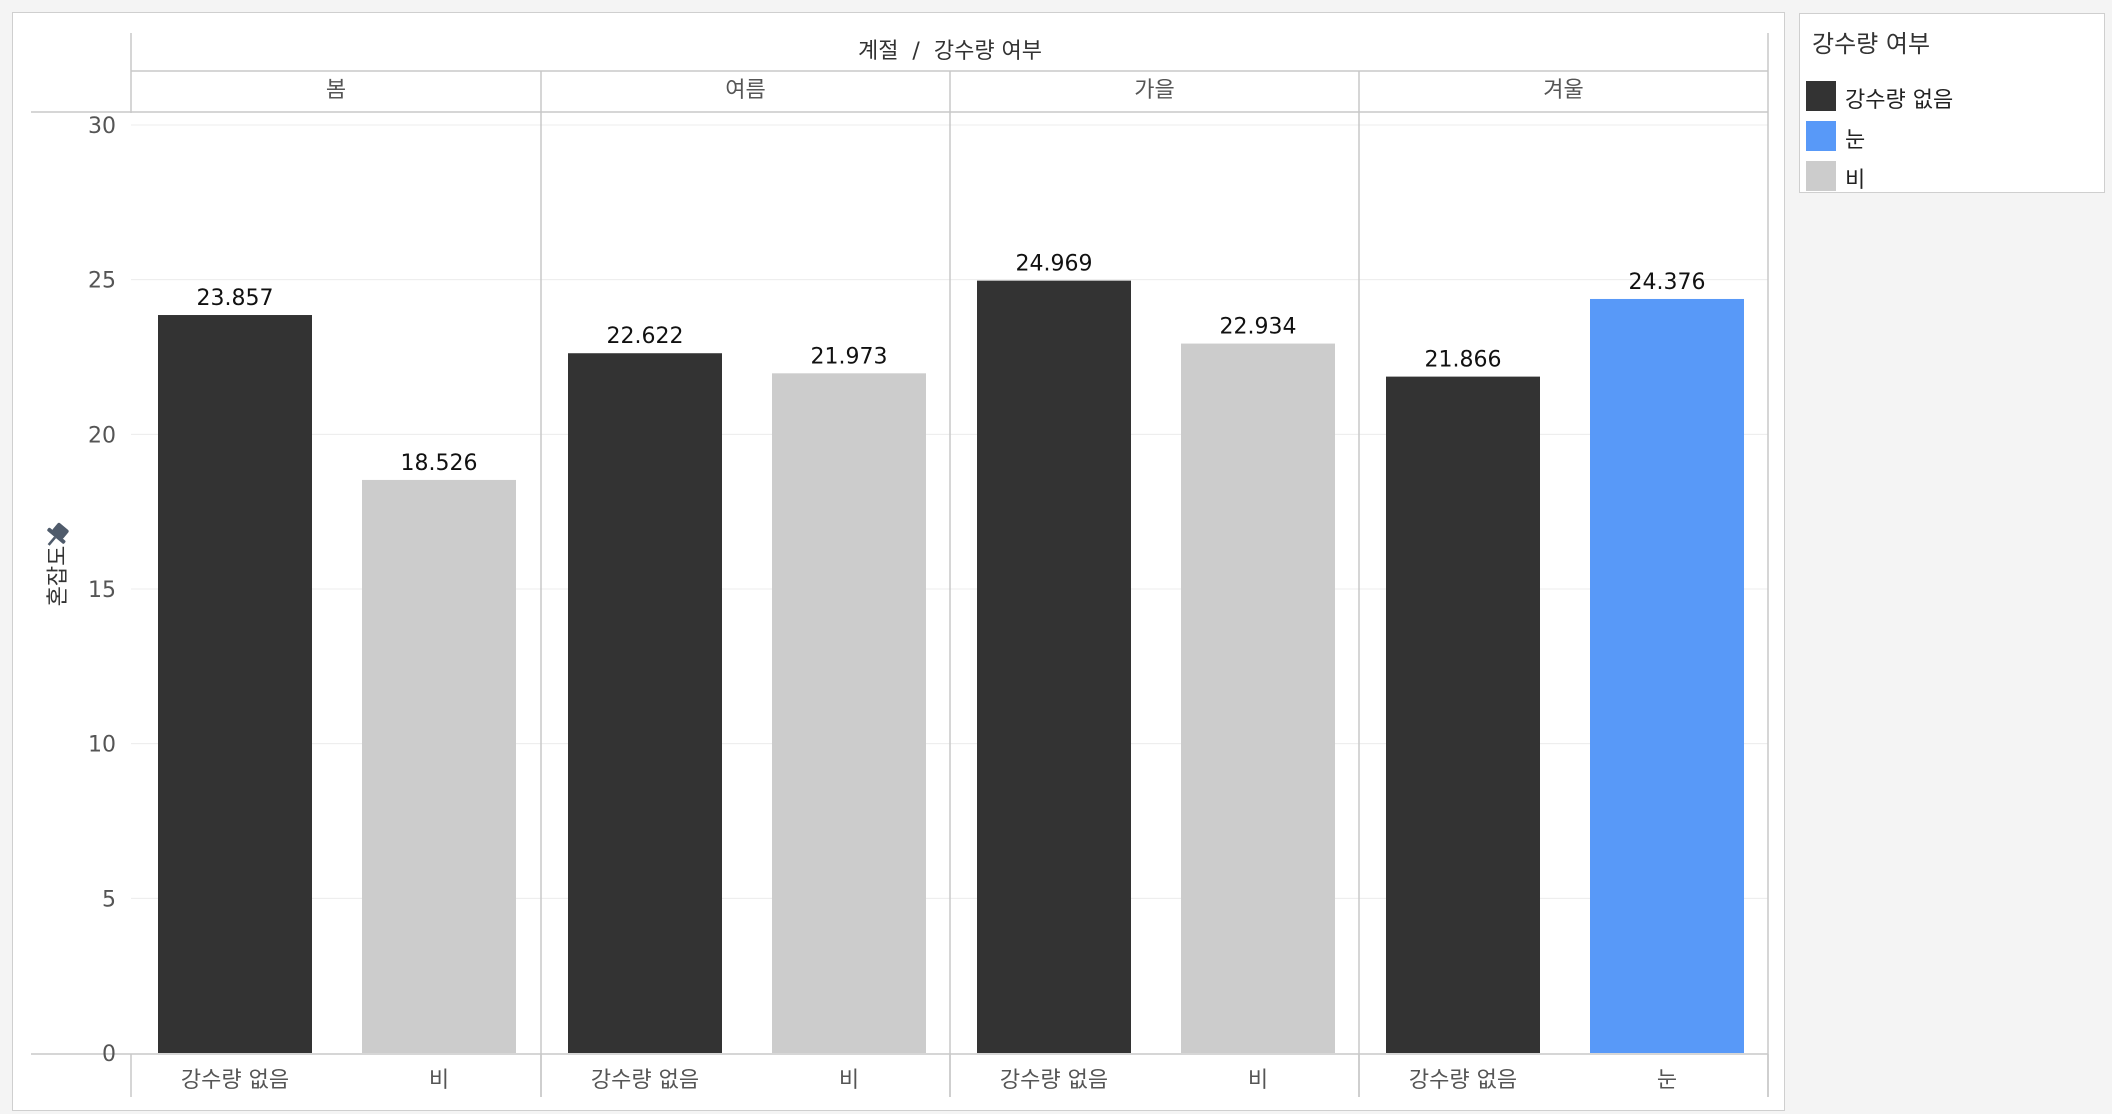  Describe the element at coordinates (102, 126) in the screenshot. I see `y-tick-label: 30` at that location.